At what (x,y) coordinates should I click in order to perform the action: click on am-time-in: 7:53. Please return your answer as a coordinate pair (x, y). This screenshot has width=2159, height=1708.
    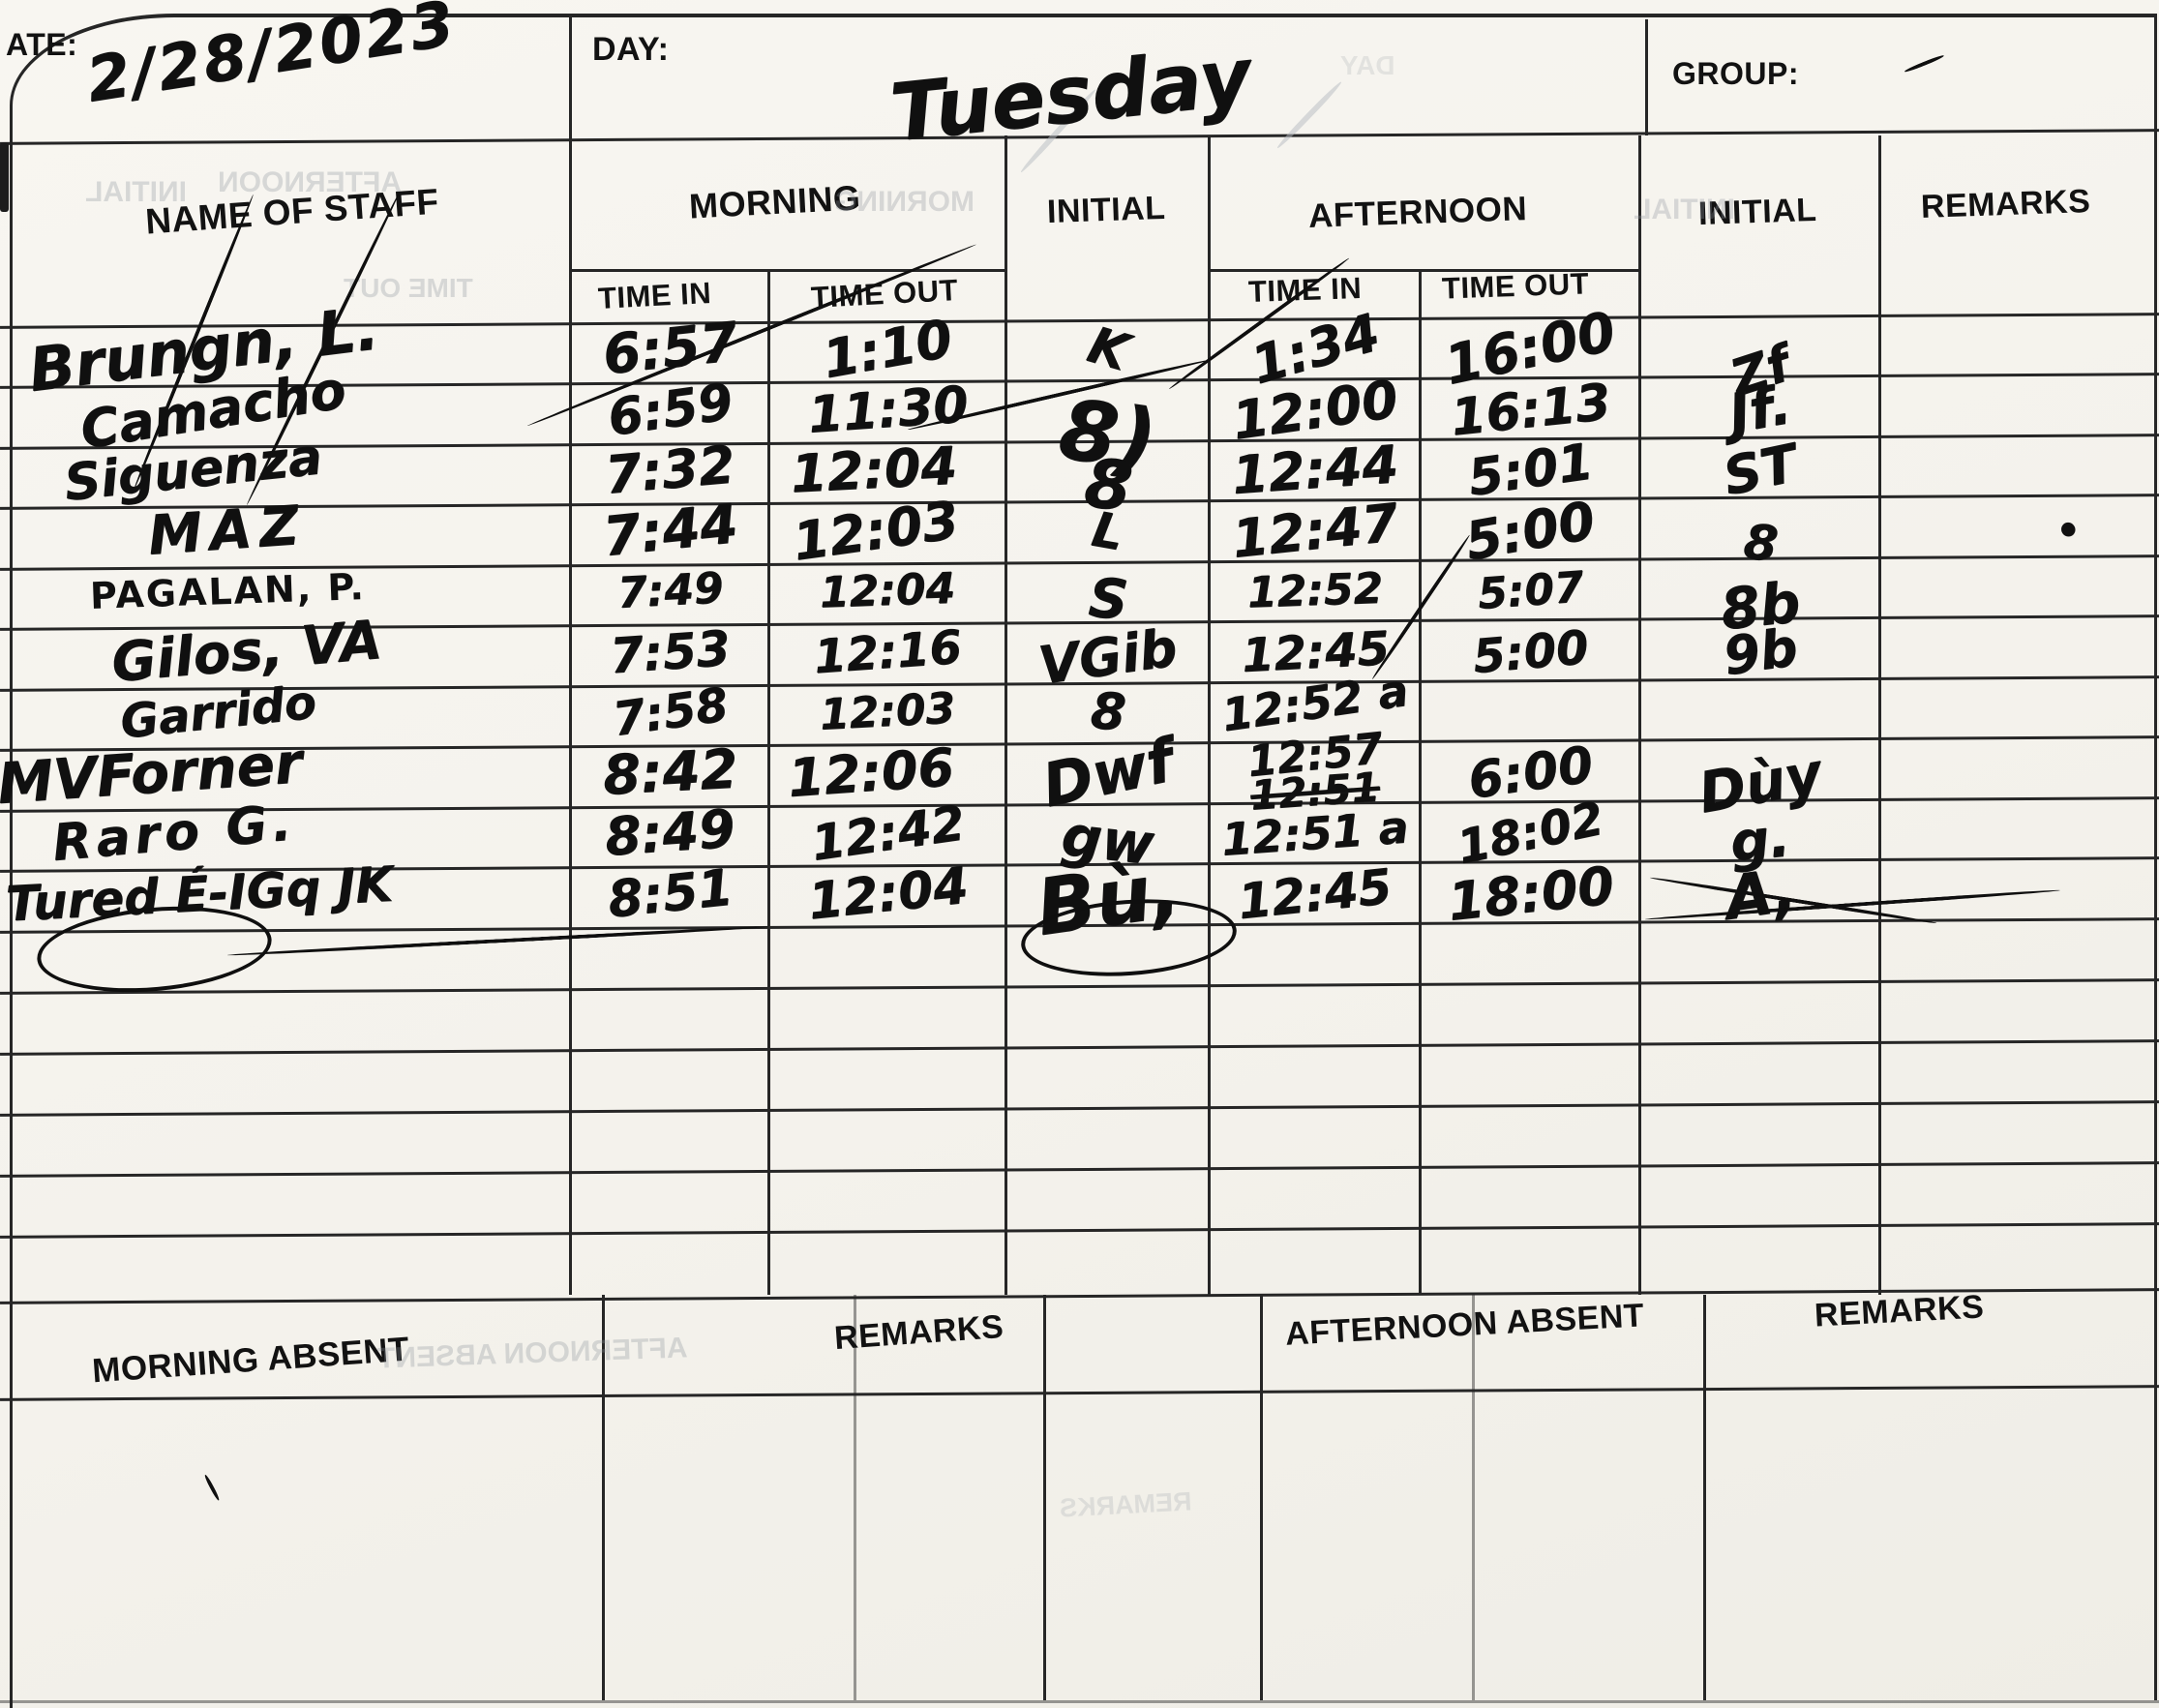
    Looking at the image, I should click on (670, 651).